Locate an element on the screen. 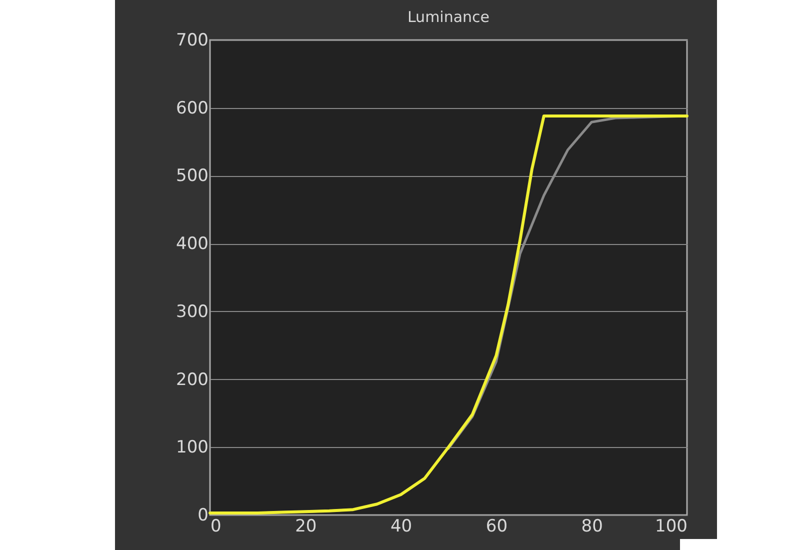  y-tick-label: 500 is located at coordinates (192, 176).